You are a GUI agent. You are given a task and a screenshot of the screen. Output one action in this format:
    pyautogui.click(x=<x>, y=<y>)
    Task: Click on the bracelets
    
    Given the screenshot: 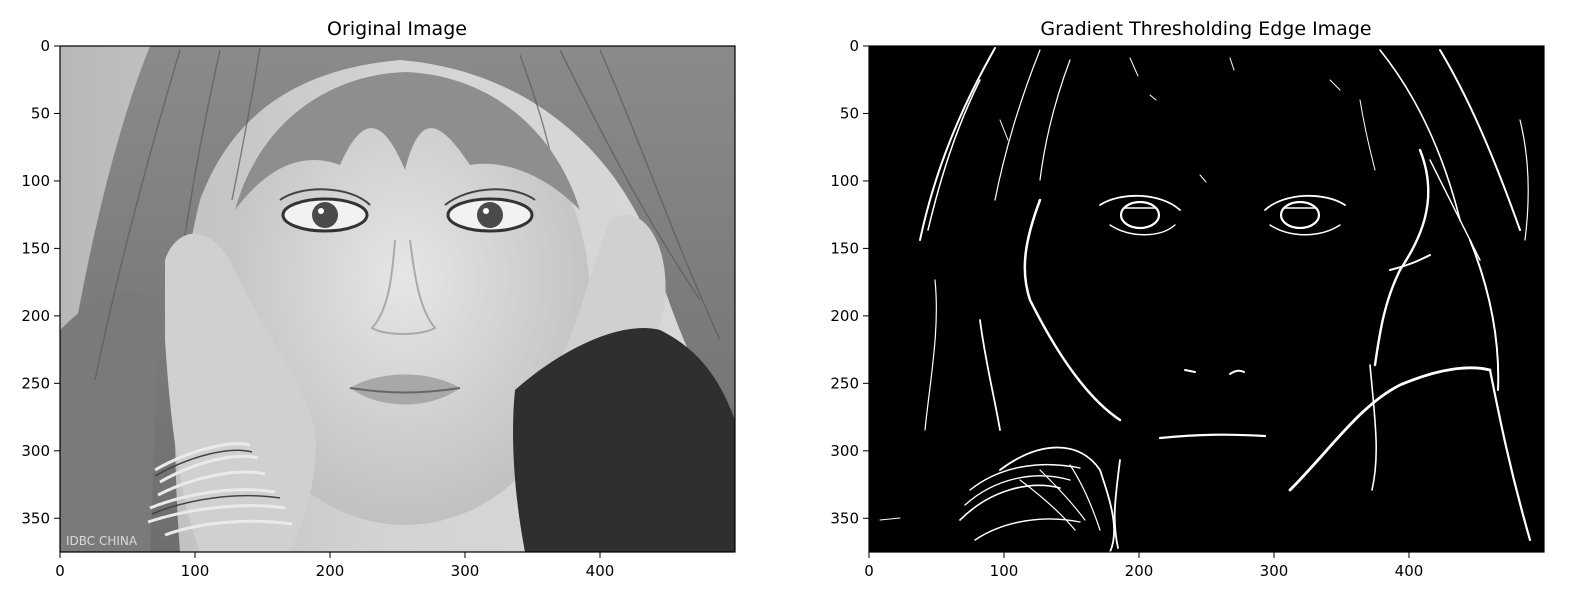 What is the action you would take?
    pyautogui.click(x=220, y=489)
    